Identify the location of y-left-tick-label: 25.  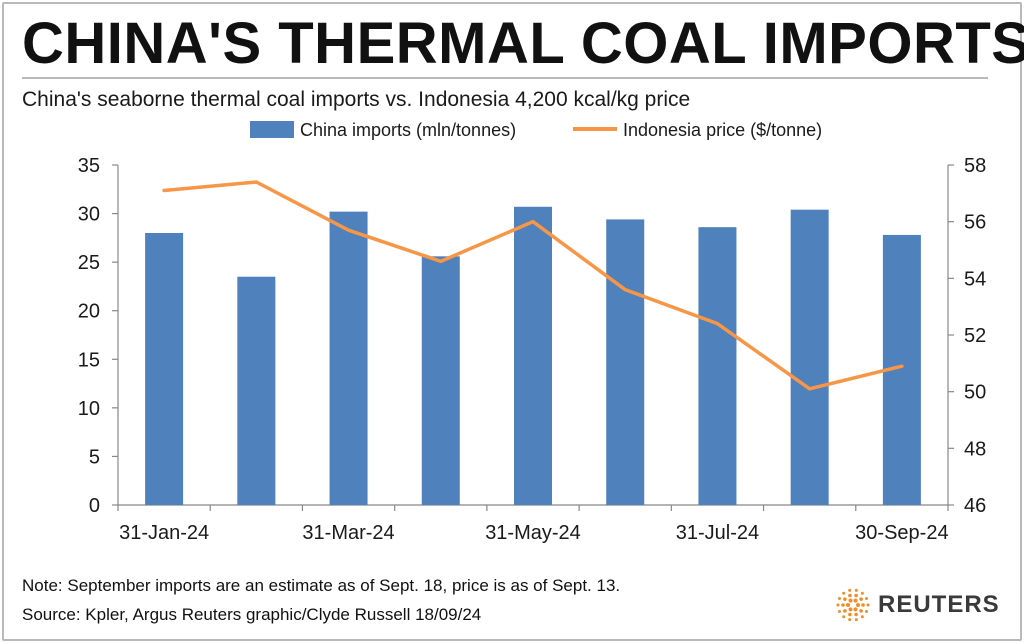
(89, 263).